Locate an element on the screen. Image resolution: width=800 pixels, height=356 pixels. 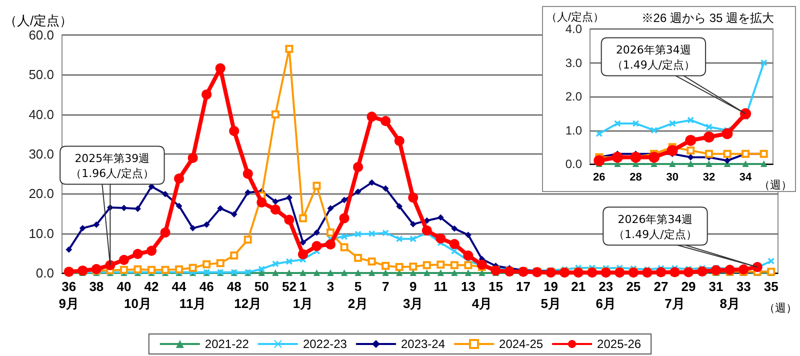
x-tick-label: 29 is located at coordinates (688, 286).